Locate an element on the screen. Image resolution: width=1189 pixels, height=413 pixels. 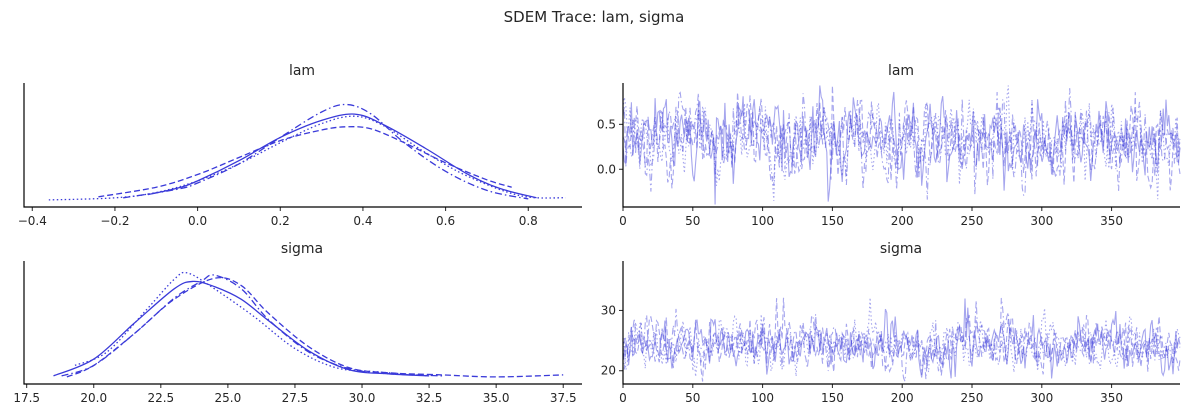
lam-trace-lines is located at coordinates (901, 145).